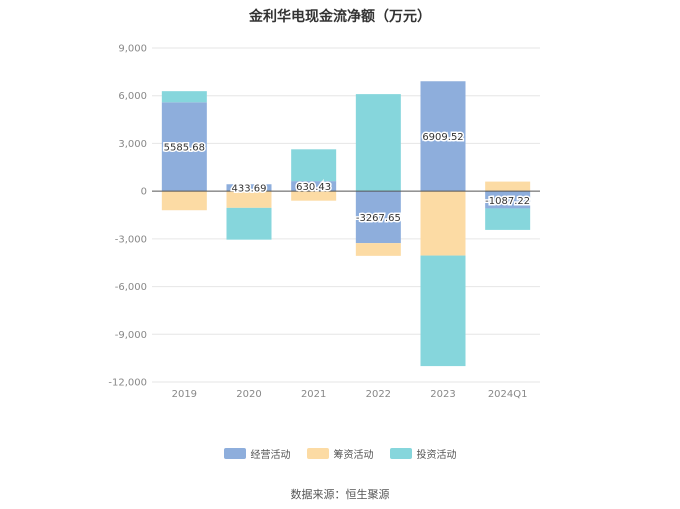  Describe the element at coordinates (340, 494) in the screenshot. I see `source-note: 数据来源：恒生聚源` at that location.